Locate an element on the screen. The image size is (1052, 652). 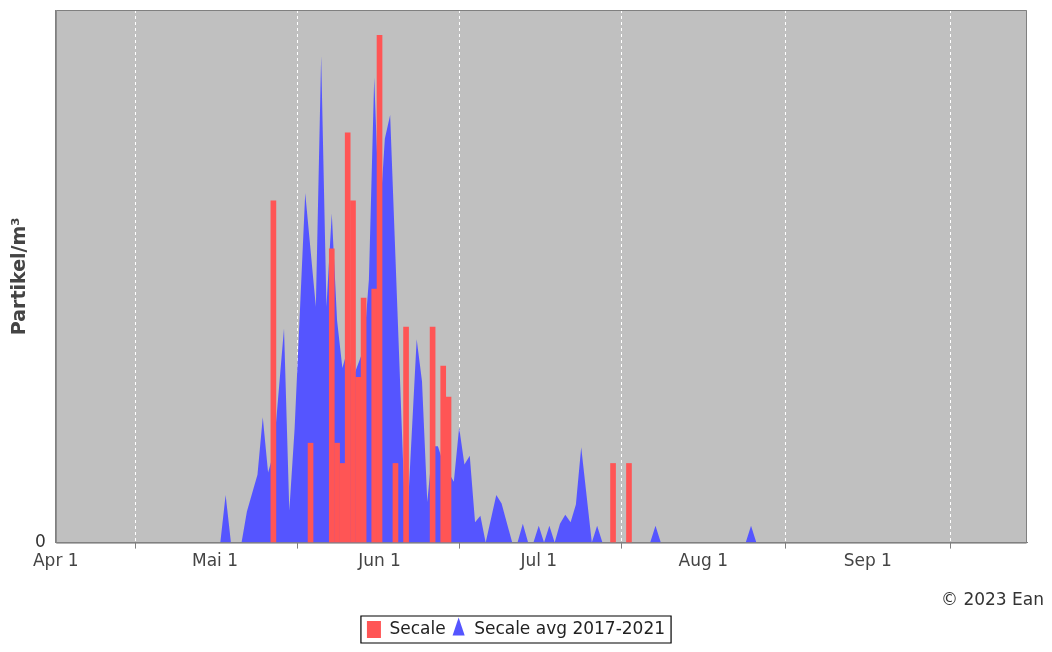
x-tick-label: Sep 1 is located at coordinates (867, 560).